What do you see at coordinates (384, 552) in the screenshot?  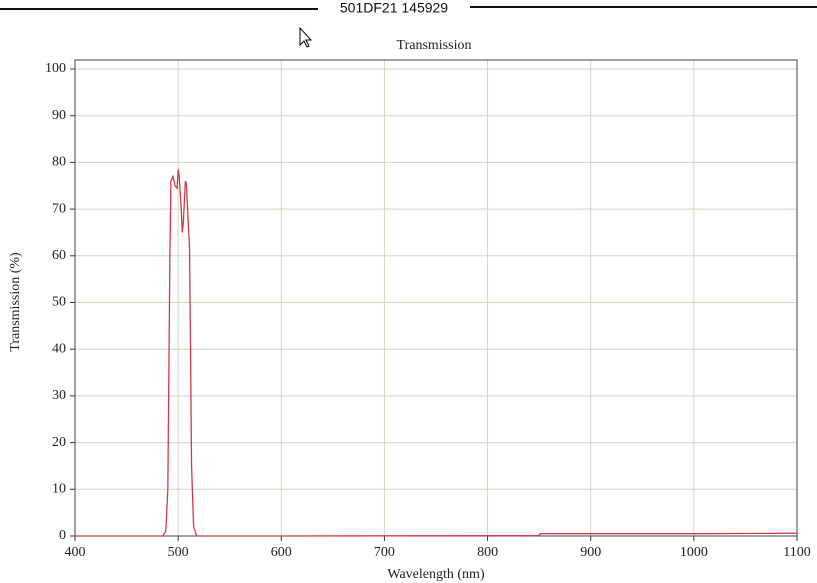 I see `x-tick-label: 700` at bounding box center [384, 552].